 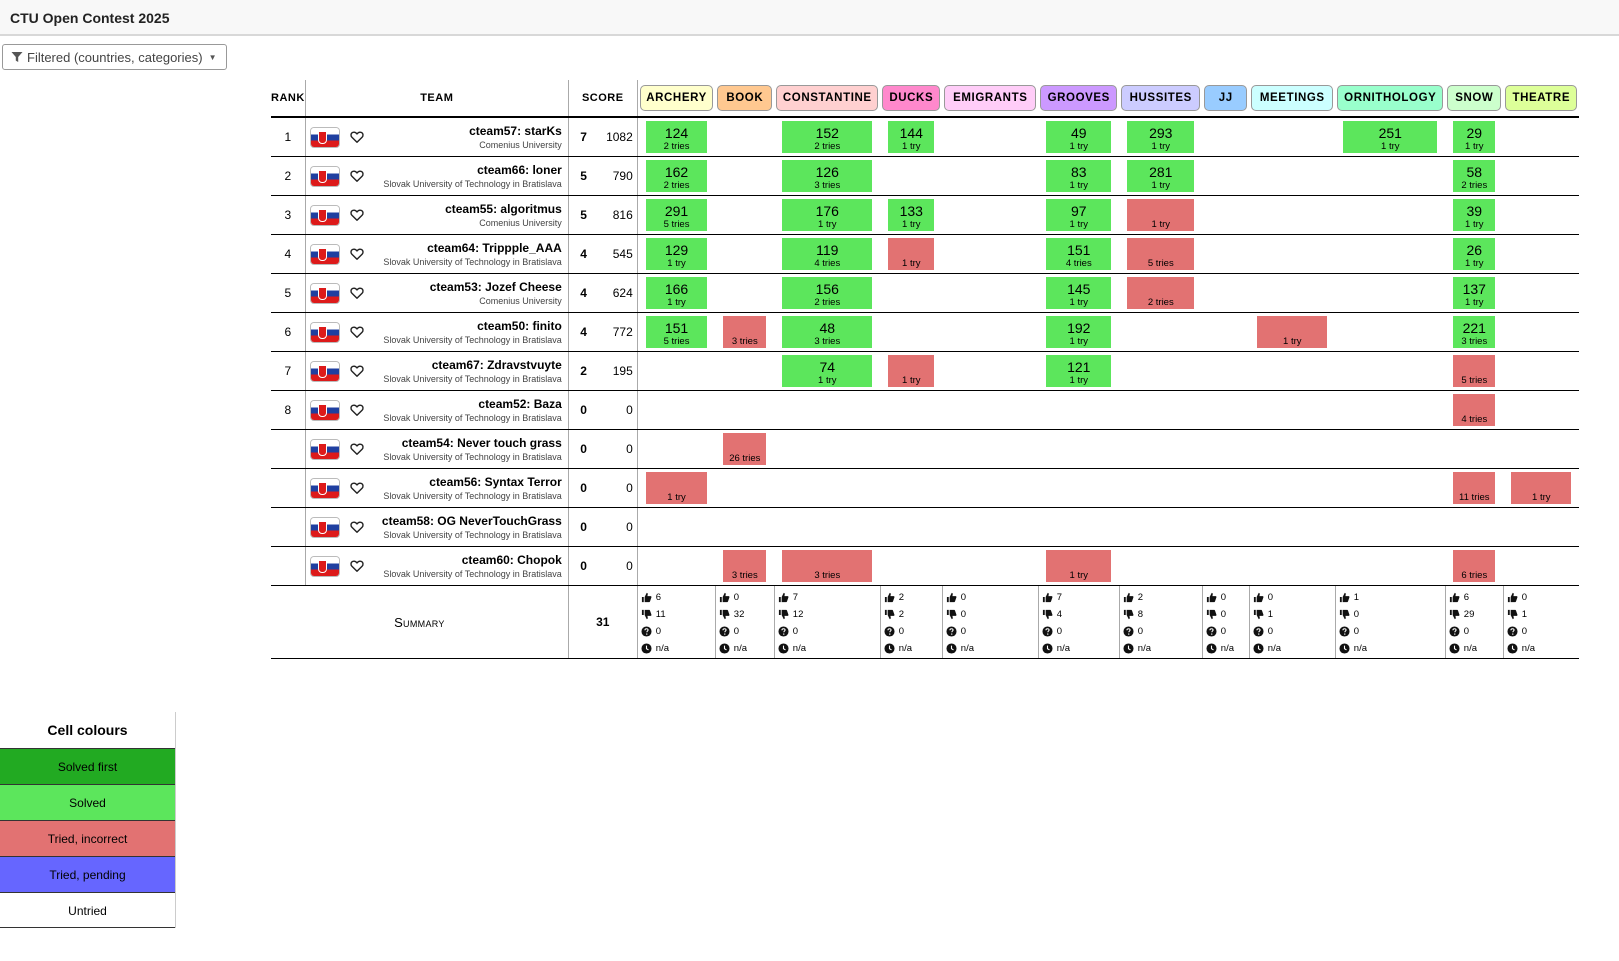 What do you see at coordinates (1079, 332) in the screenshot?
I see `solved-cell: 192 1 try` at bounding box center [1079, 332].